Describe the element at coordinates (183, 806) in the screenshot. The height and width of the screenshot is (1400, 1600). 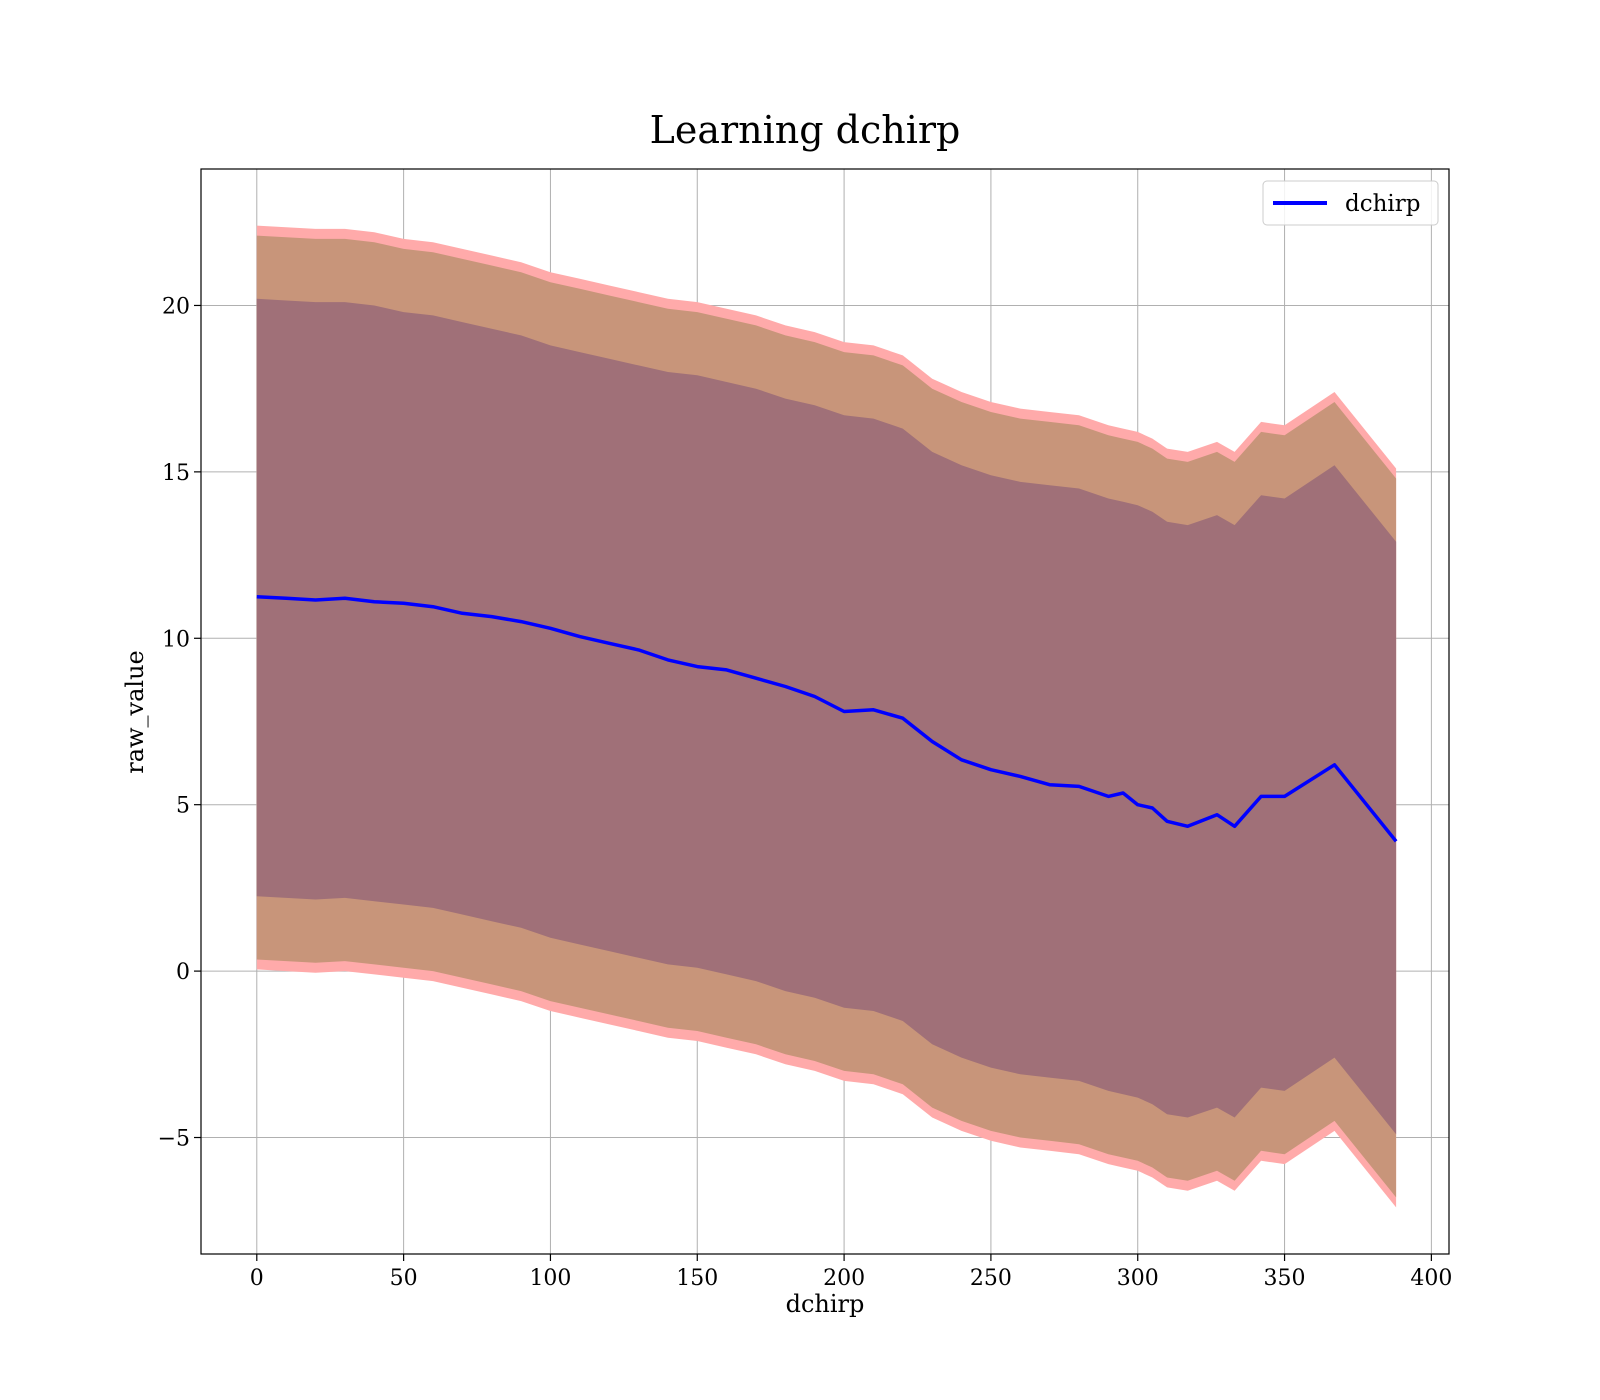
I see `y-tick-label: 5` at that location.